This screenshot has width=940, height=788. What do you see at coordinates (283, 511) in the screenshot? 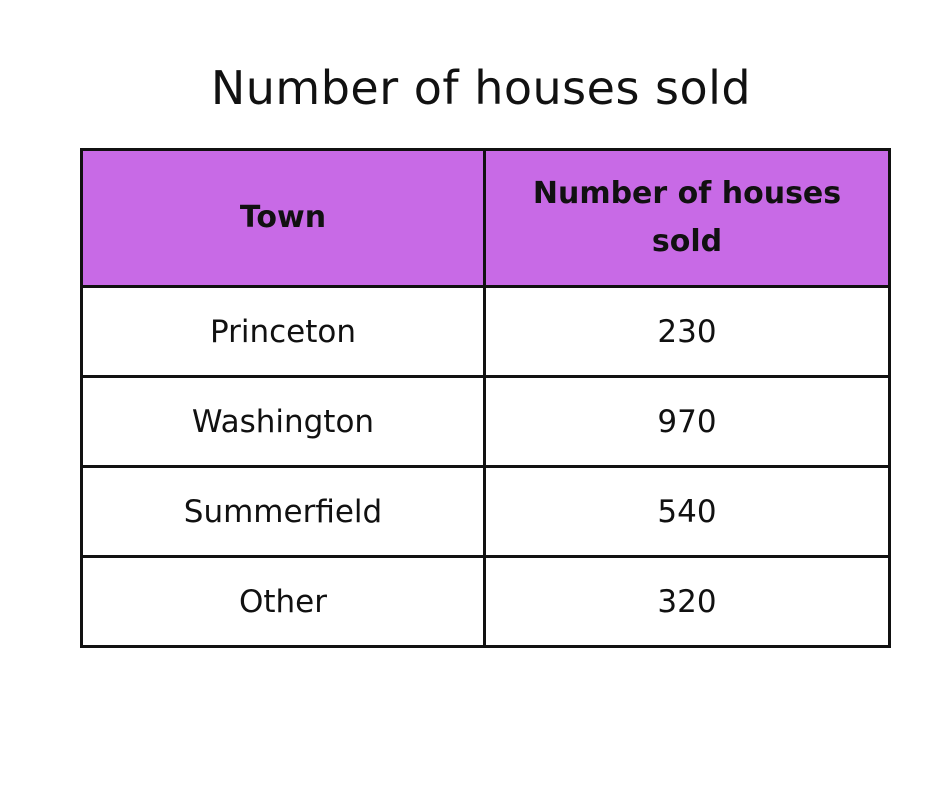
I see `town-cell: Summerfield` at bounding box center [283, 511].